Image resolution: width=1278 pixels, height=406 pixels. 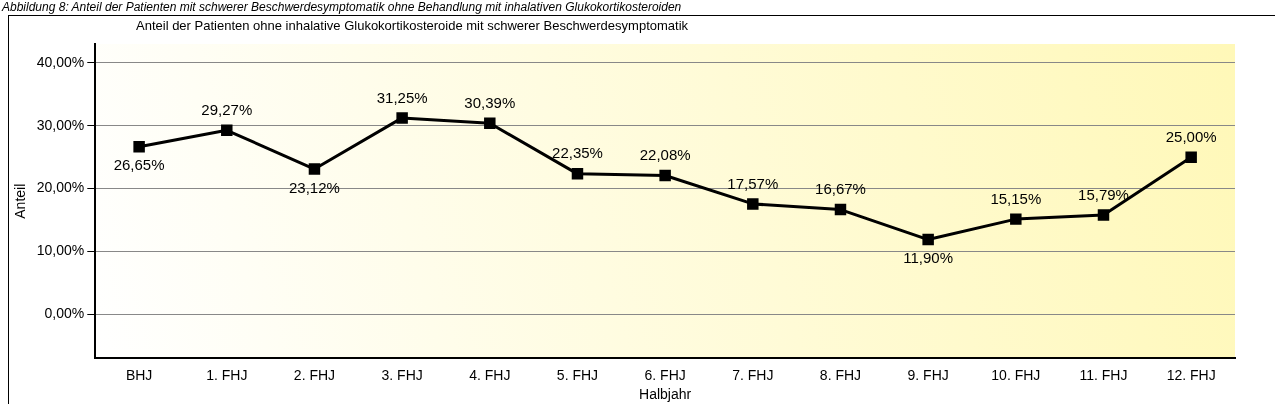 What do you see at coordinates (1103, 374) in the screenshot?
I see `x-tick-label: 11. FHJ` at bounding box center [1103, 374].